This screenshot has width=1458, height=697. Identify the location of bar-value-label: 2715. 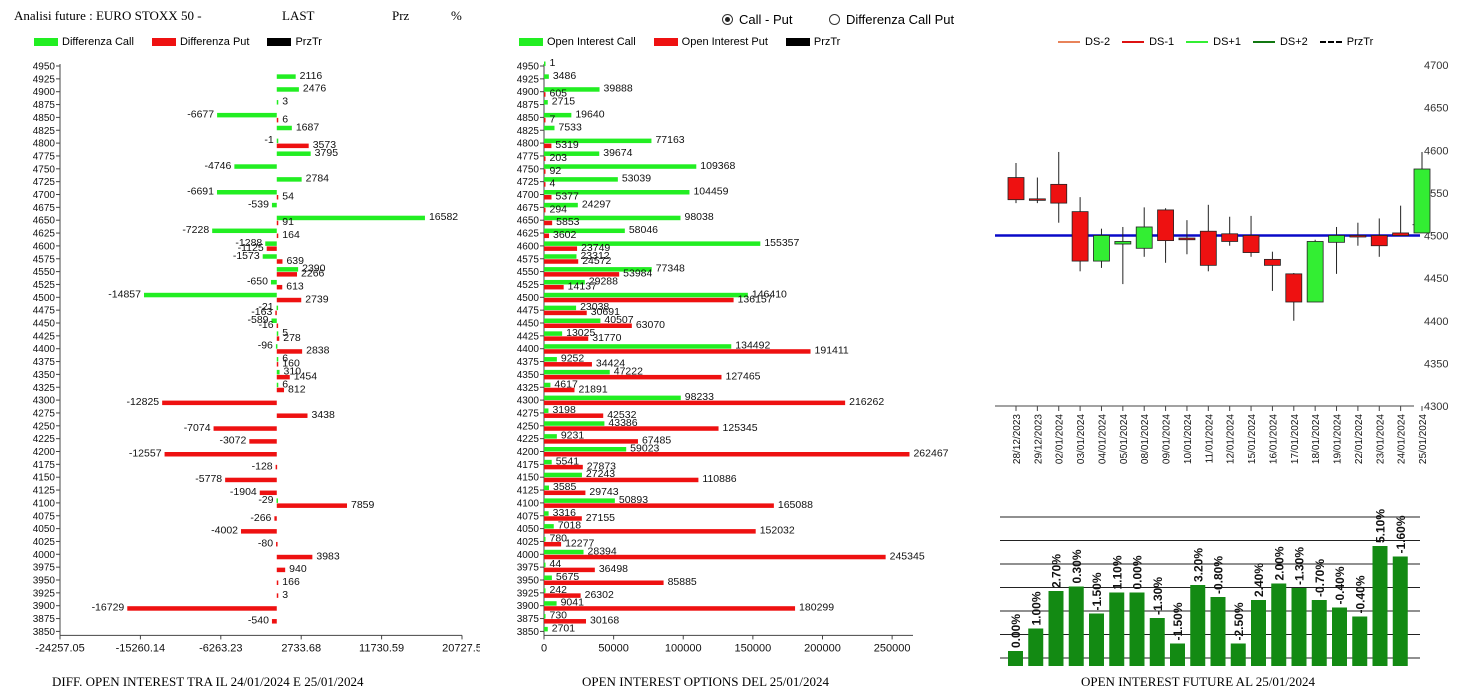
(564, 102).